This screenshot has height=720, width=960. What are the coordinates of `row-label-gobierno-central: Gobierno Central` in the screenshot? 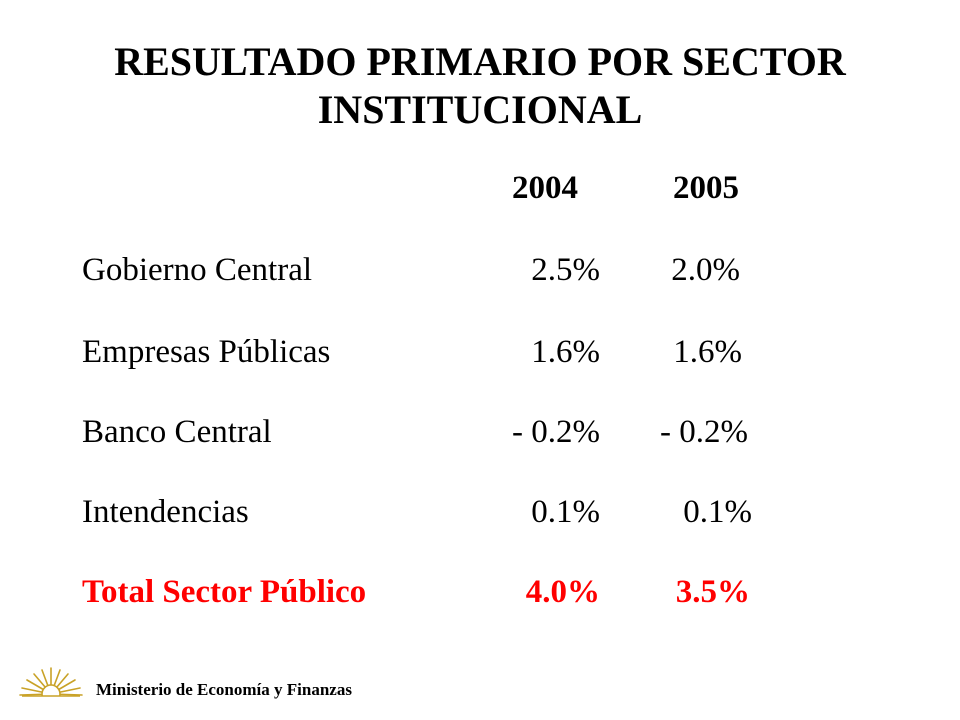 It's located at (197, 270).